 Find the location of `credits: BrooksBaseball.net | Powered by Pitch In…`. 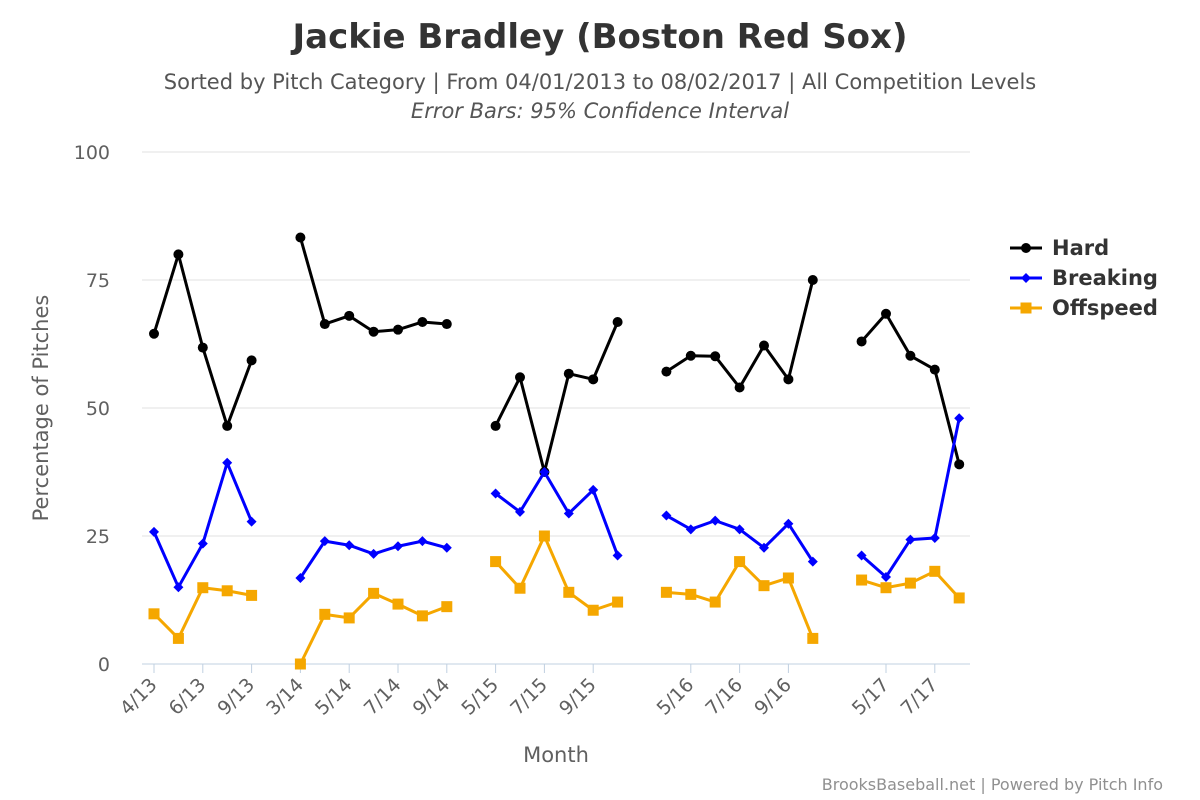

credits: BrooksBaseball.net | Powered by Pitch In… is located at coordinates (992, 784).